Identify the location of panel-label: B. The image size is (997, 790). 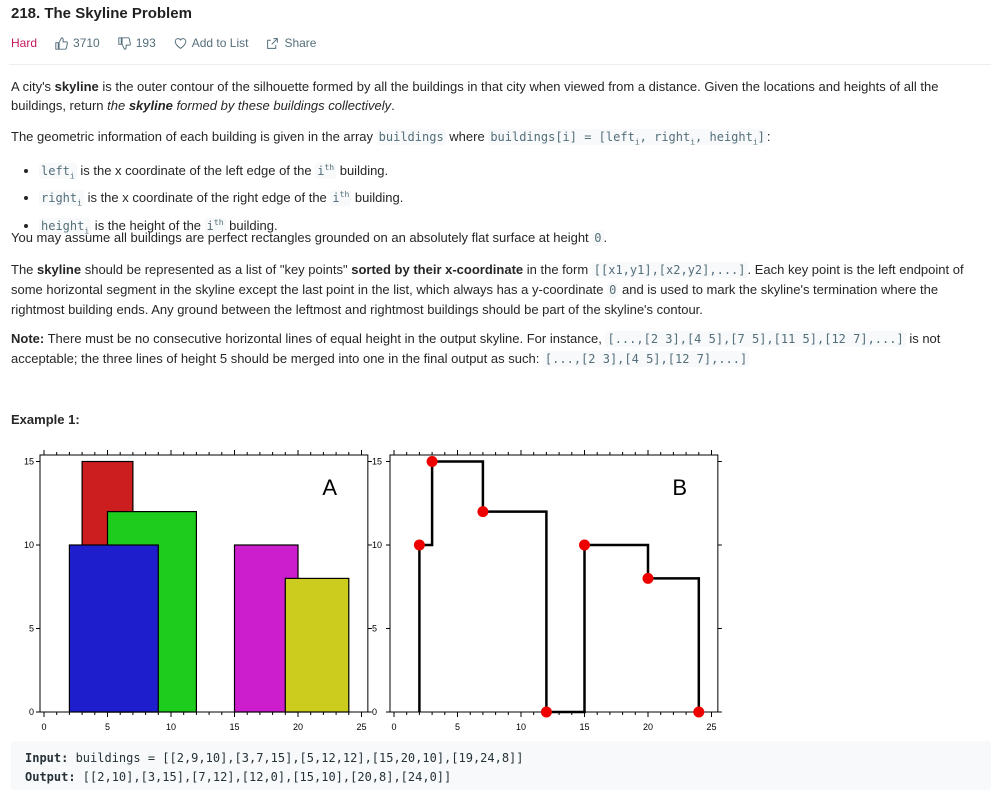
(679, 487).